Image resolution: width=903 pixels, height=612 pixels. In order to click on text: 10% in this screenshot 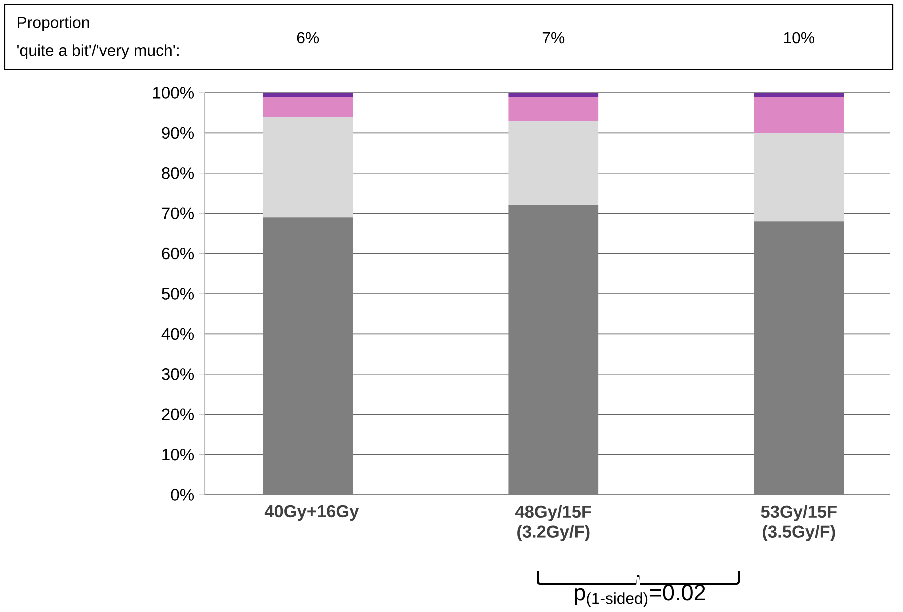, I will do `click(799, 38)`.